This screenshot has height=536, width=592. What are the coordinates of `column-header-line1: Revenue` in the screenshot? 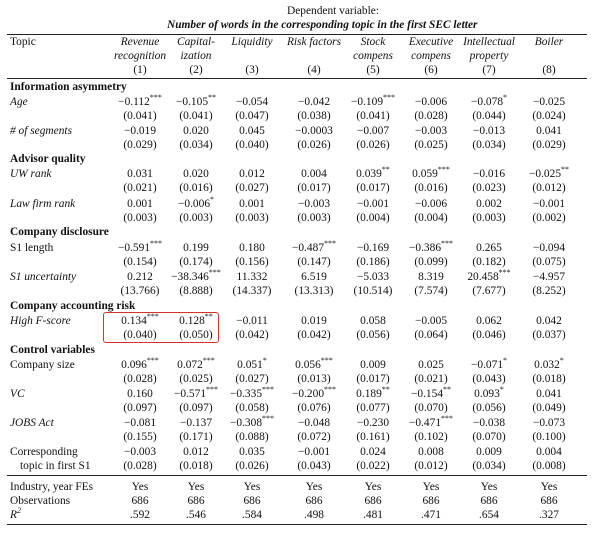 It's located at (140, 42).